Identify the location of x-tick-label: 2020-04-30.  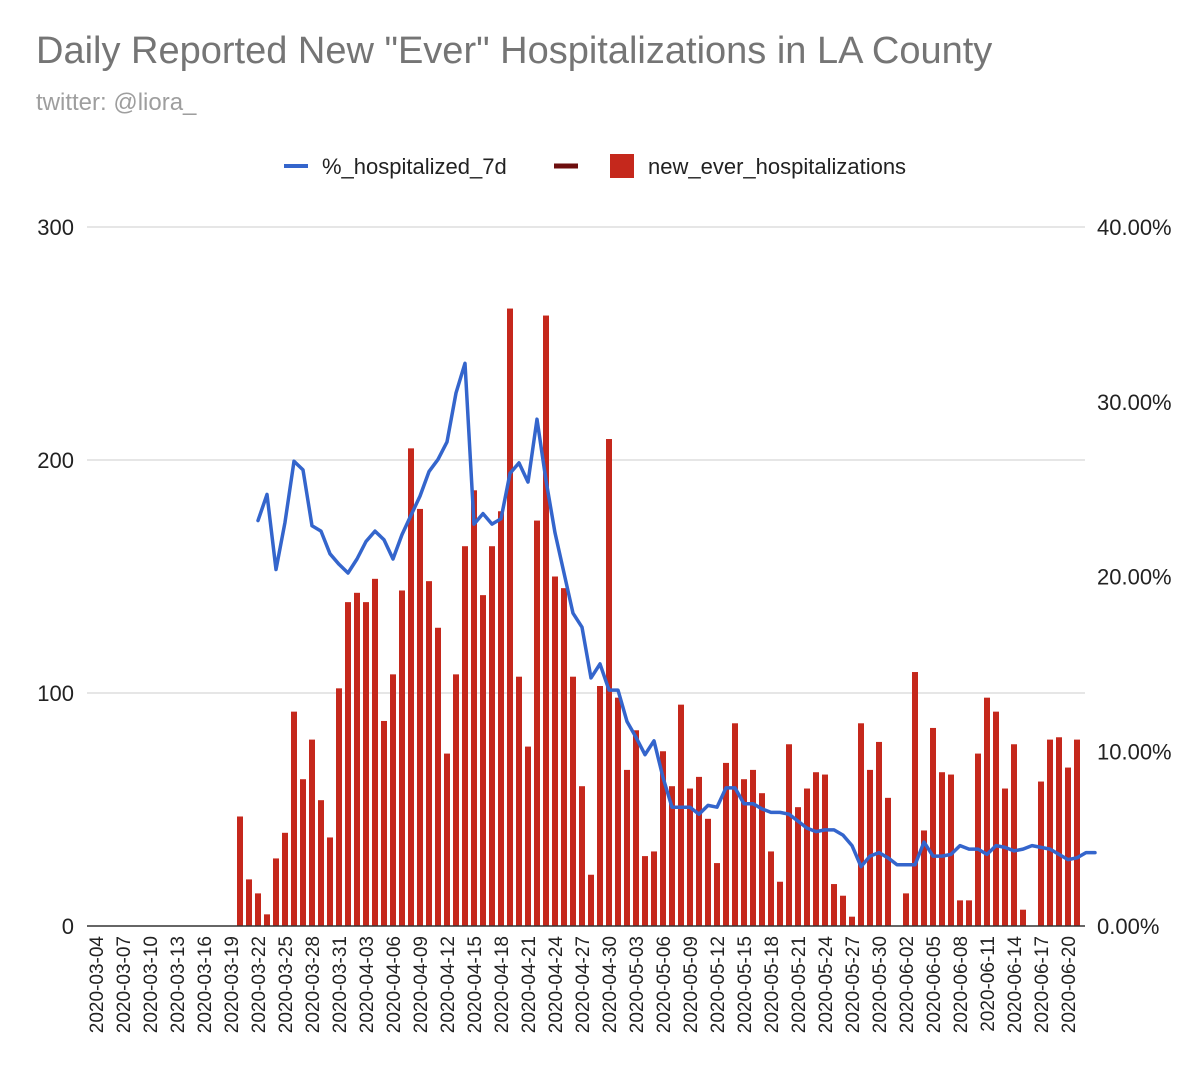
(610, 984).